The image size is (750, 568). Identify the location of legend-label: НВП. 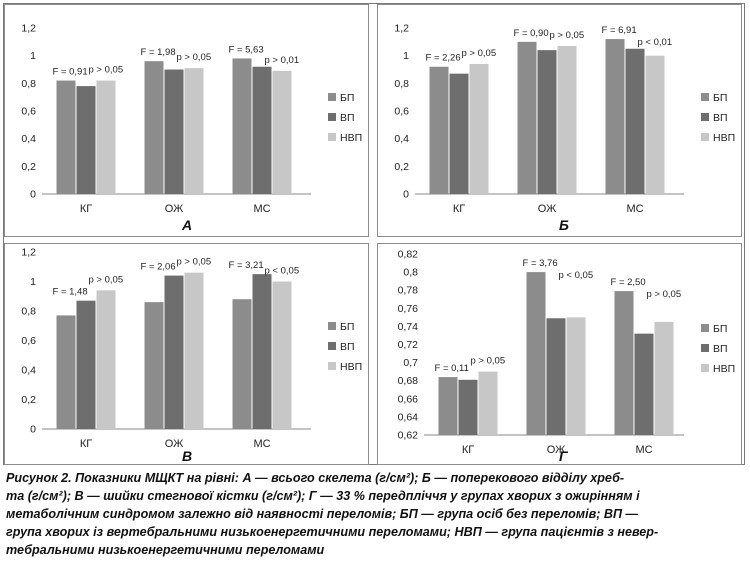
(351, 138).